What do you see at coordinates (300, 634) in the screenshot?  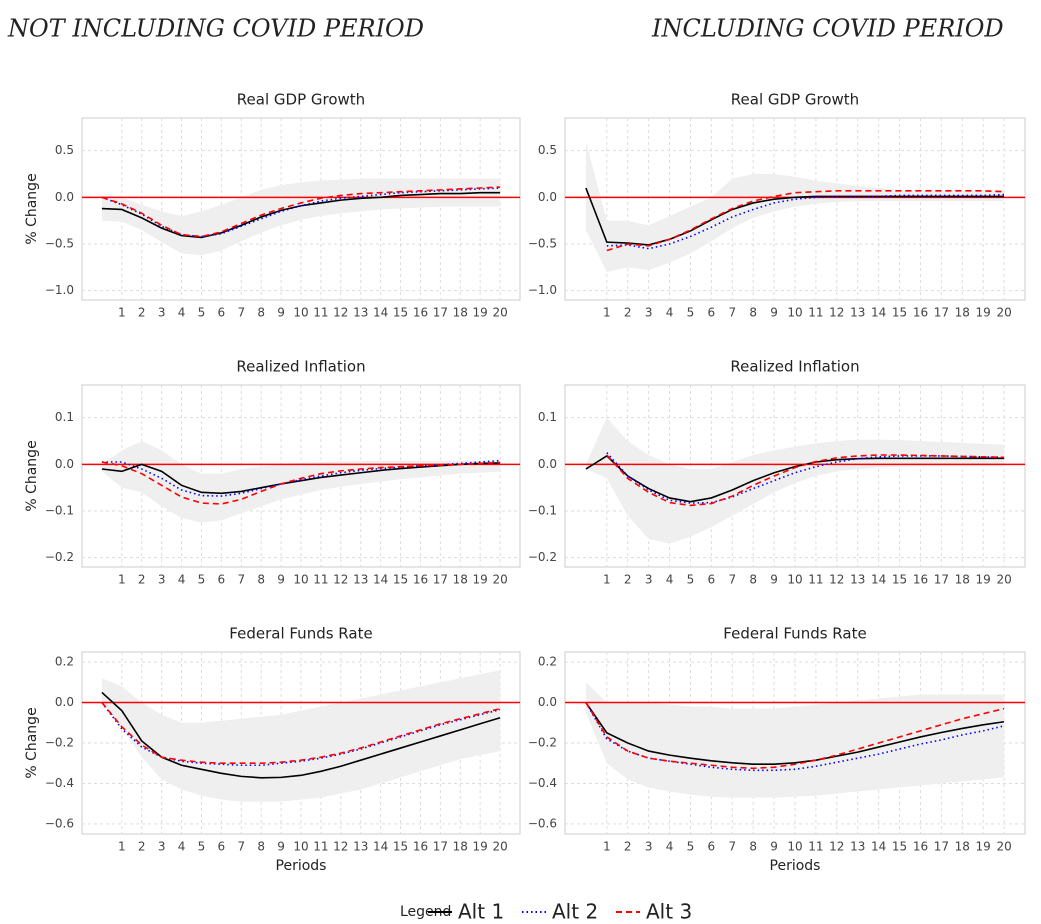 I see `panel-title: Federal Funds Rate` at bounding box center [300, 634].